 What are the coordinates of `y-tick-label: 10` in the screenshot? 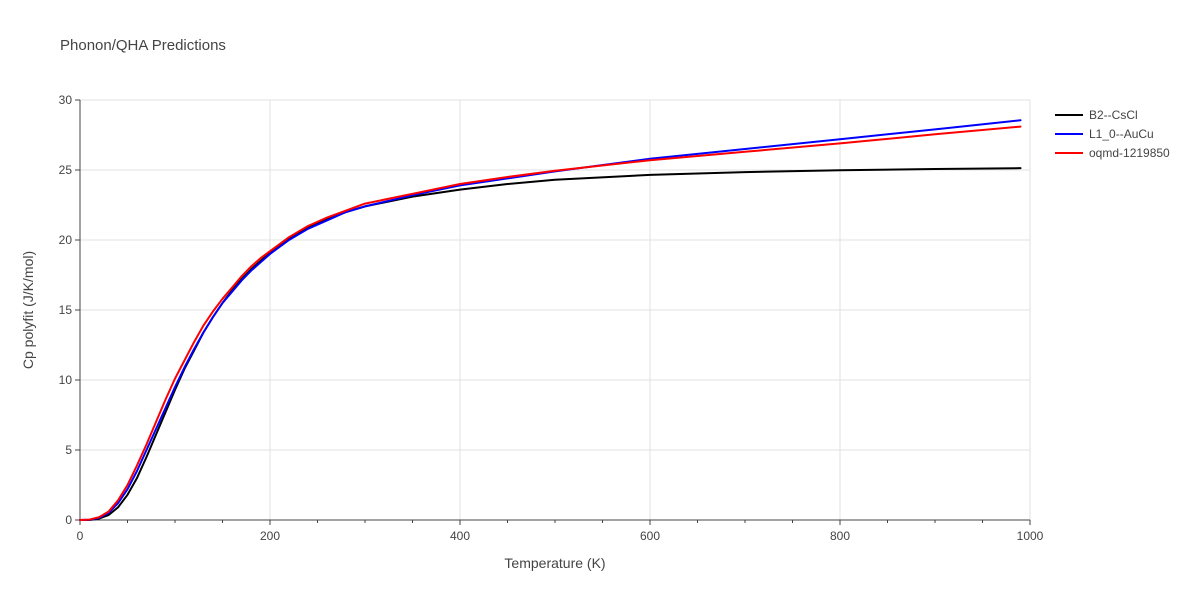 It's located at (66, 380).